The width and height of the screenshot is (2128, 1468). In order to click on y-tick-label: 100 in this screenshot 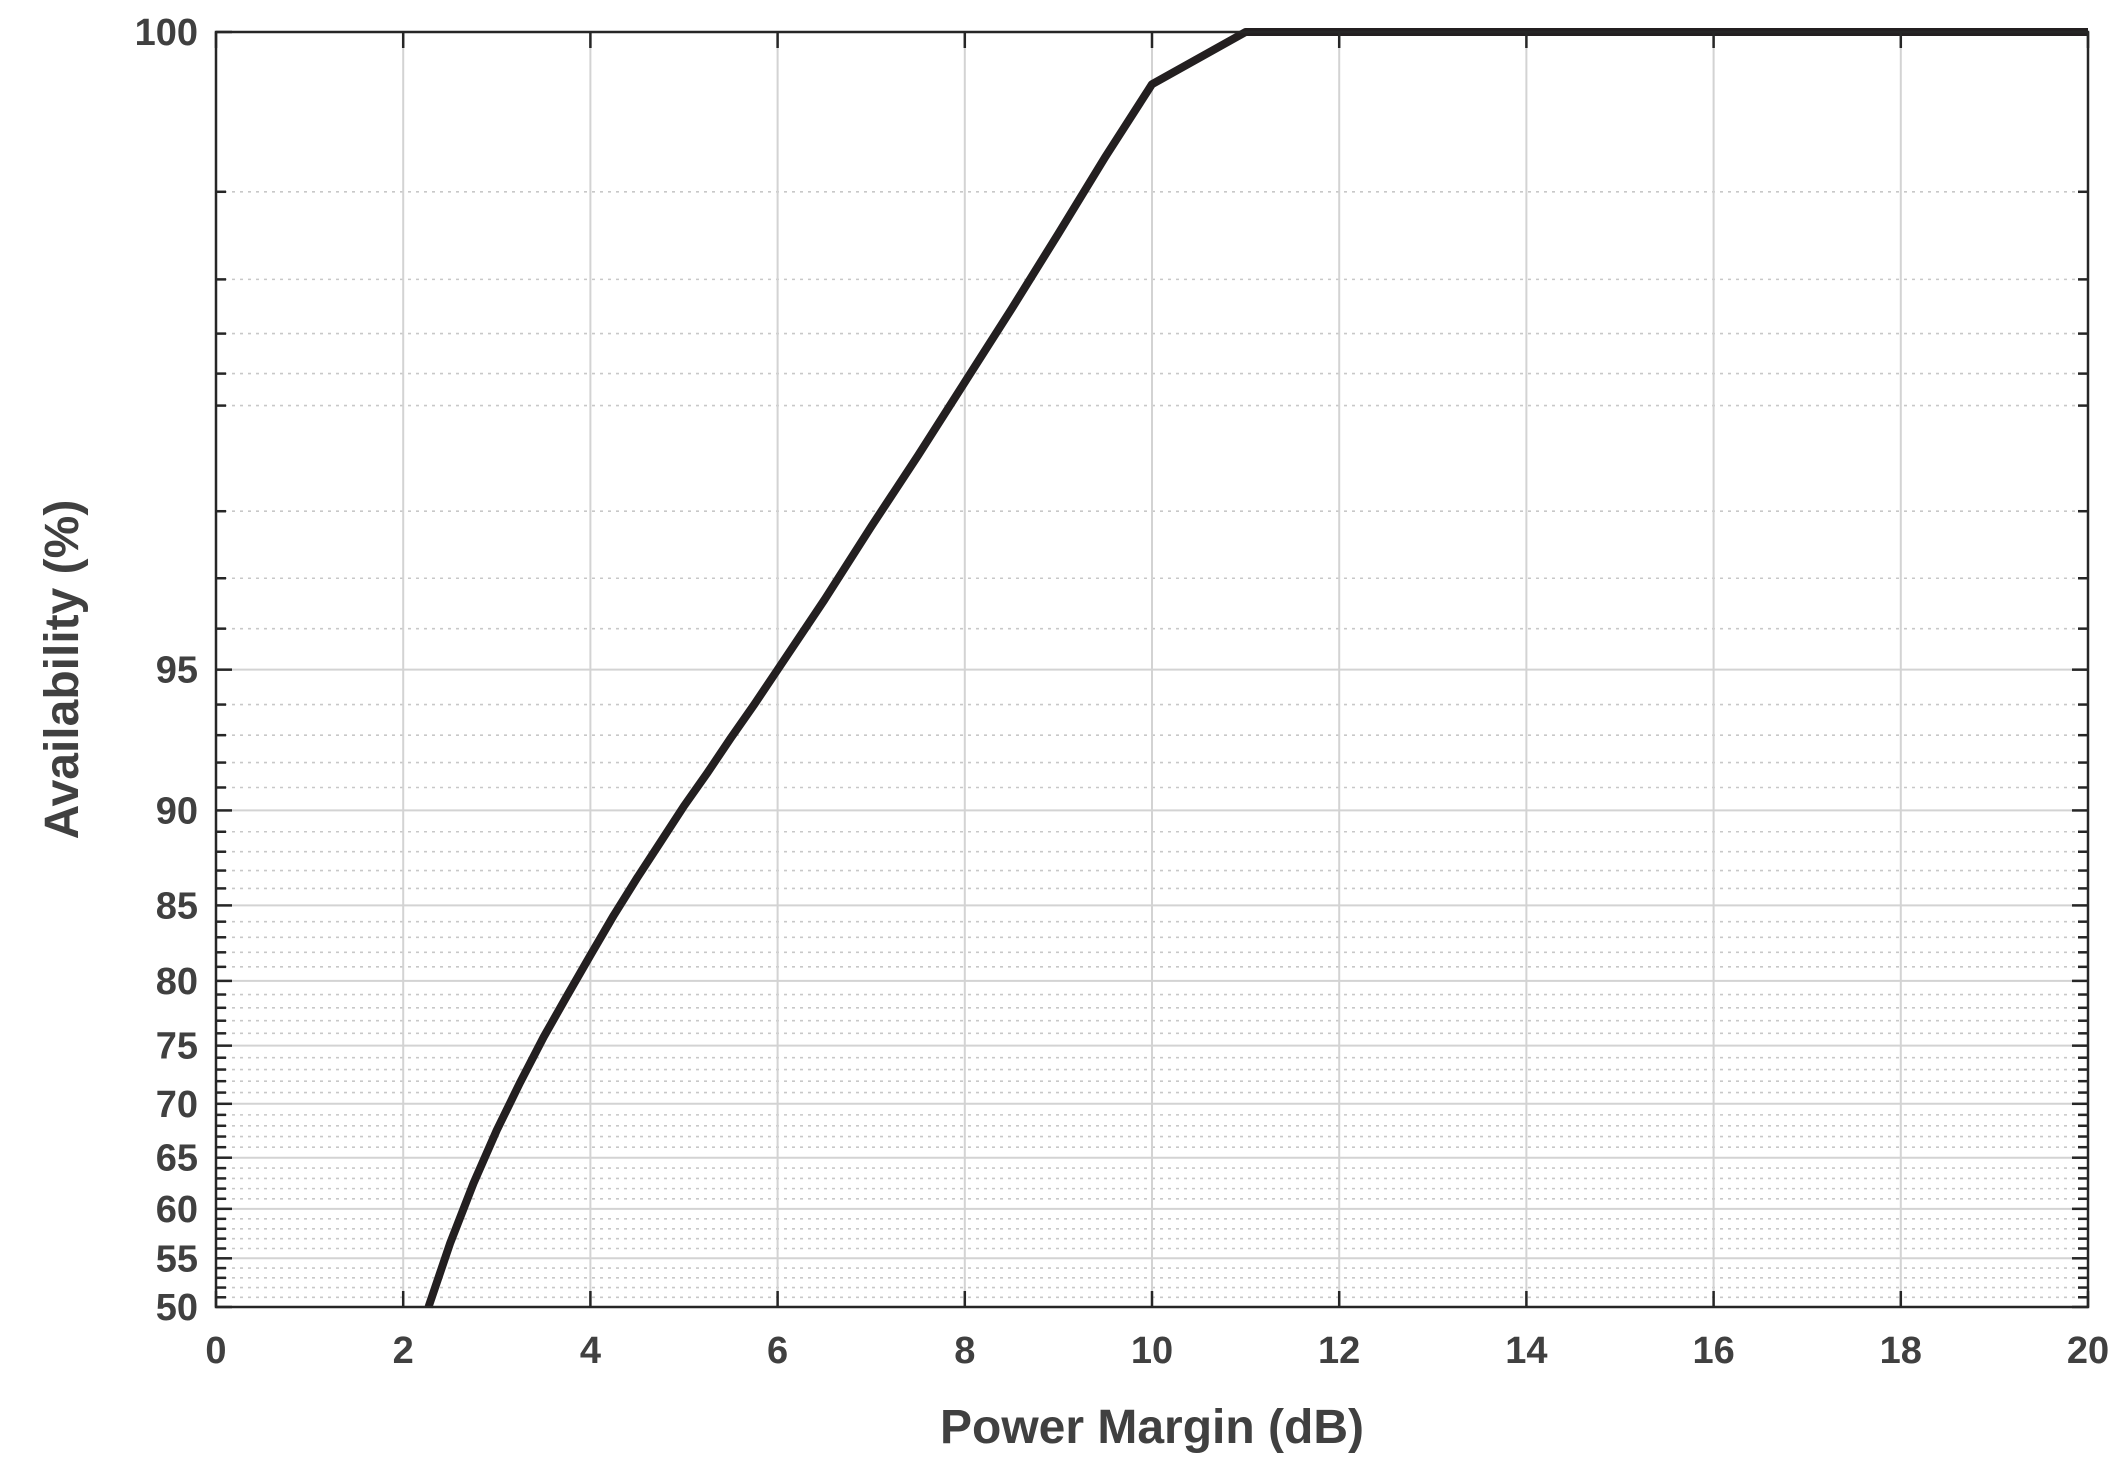, I will do `click(166, 33)`.